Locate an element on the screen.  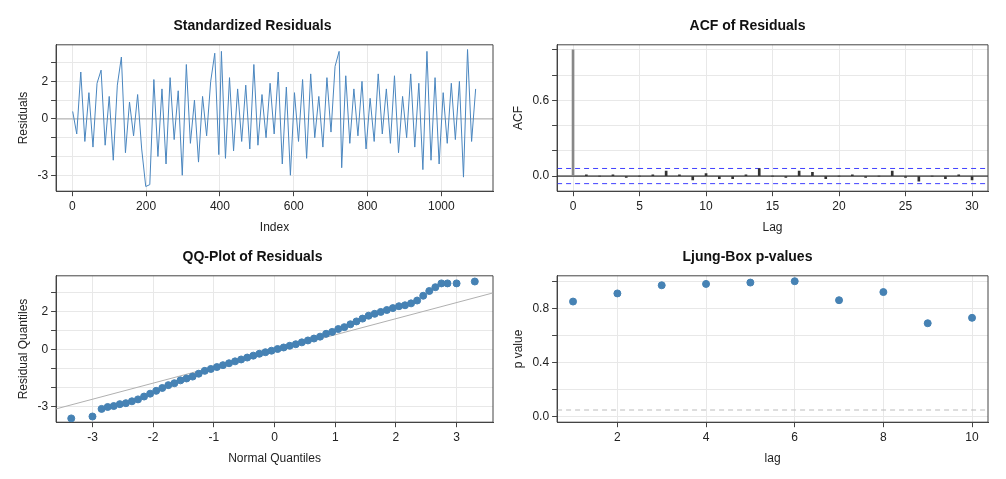
x-tick-label: 30 is located at coordinates (972, 205).